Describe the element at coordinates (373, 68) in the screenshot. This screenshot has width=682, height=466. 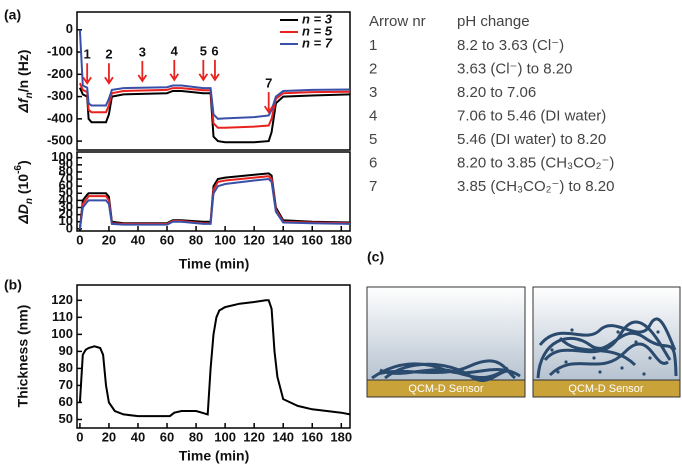
I see `table-cell: 2` at that location.